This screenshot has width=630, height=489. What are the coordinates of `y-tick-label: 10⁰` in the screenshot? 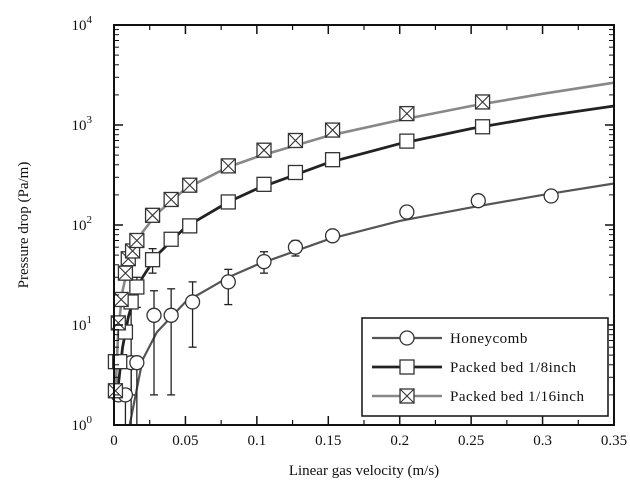 It's located at (82, 424).